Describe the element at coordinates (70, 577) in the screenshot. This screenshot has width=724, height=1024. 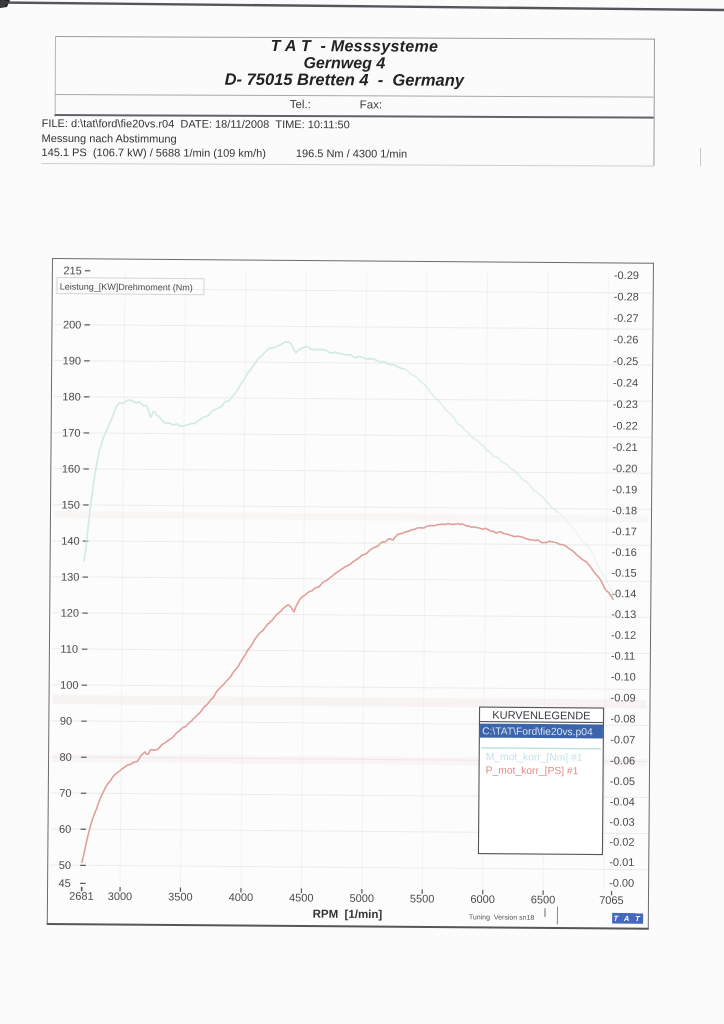
I see `svg-text: 130` at that location.